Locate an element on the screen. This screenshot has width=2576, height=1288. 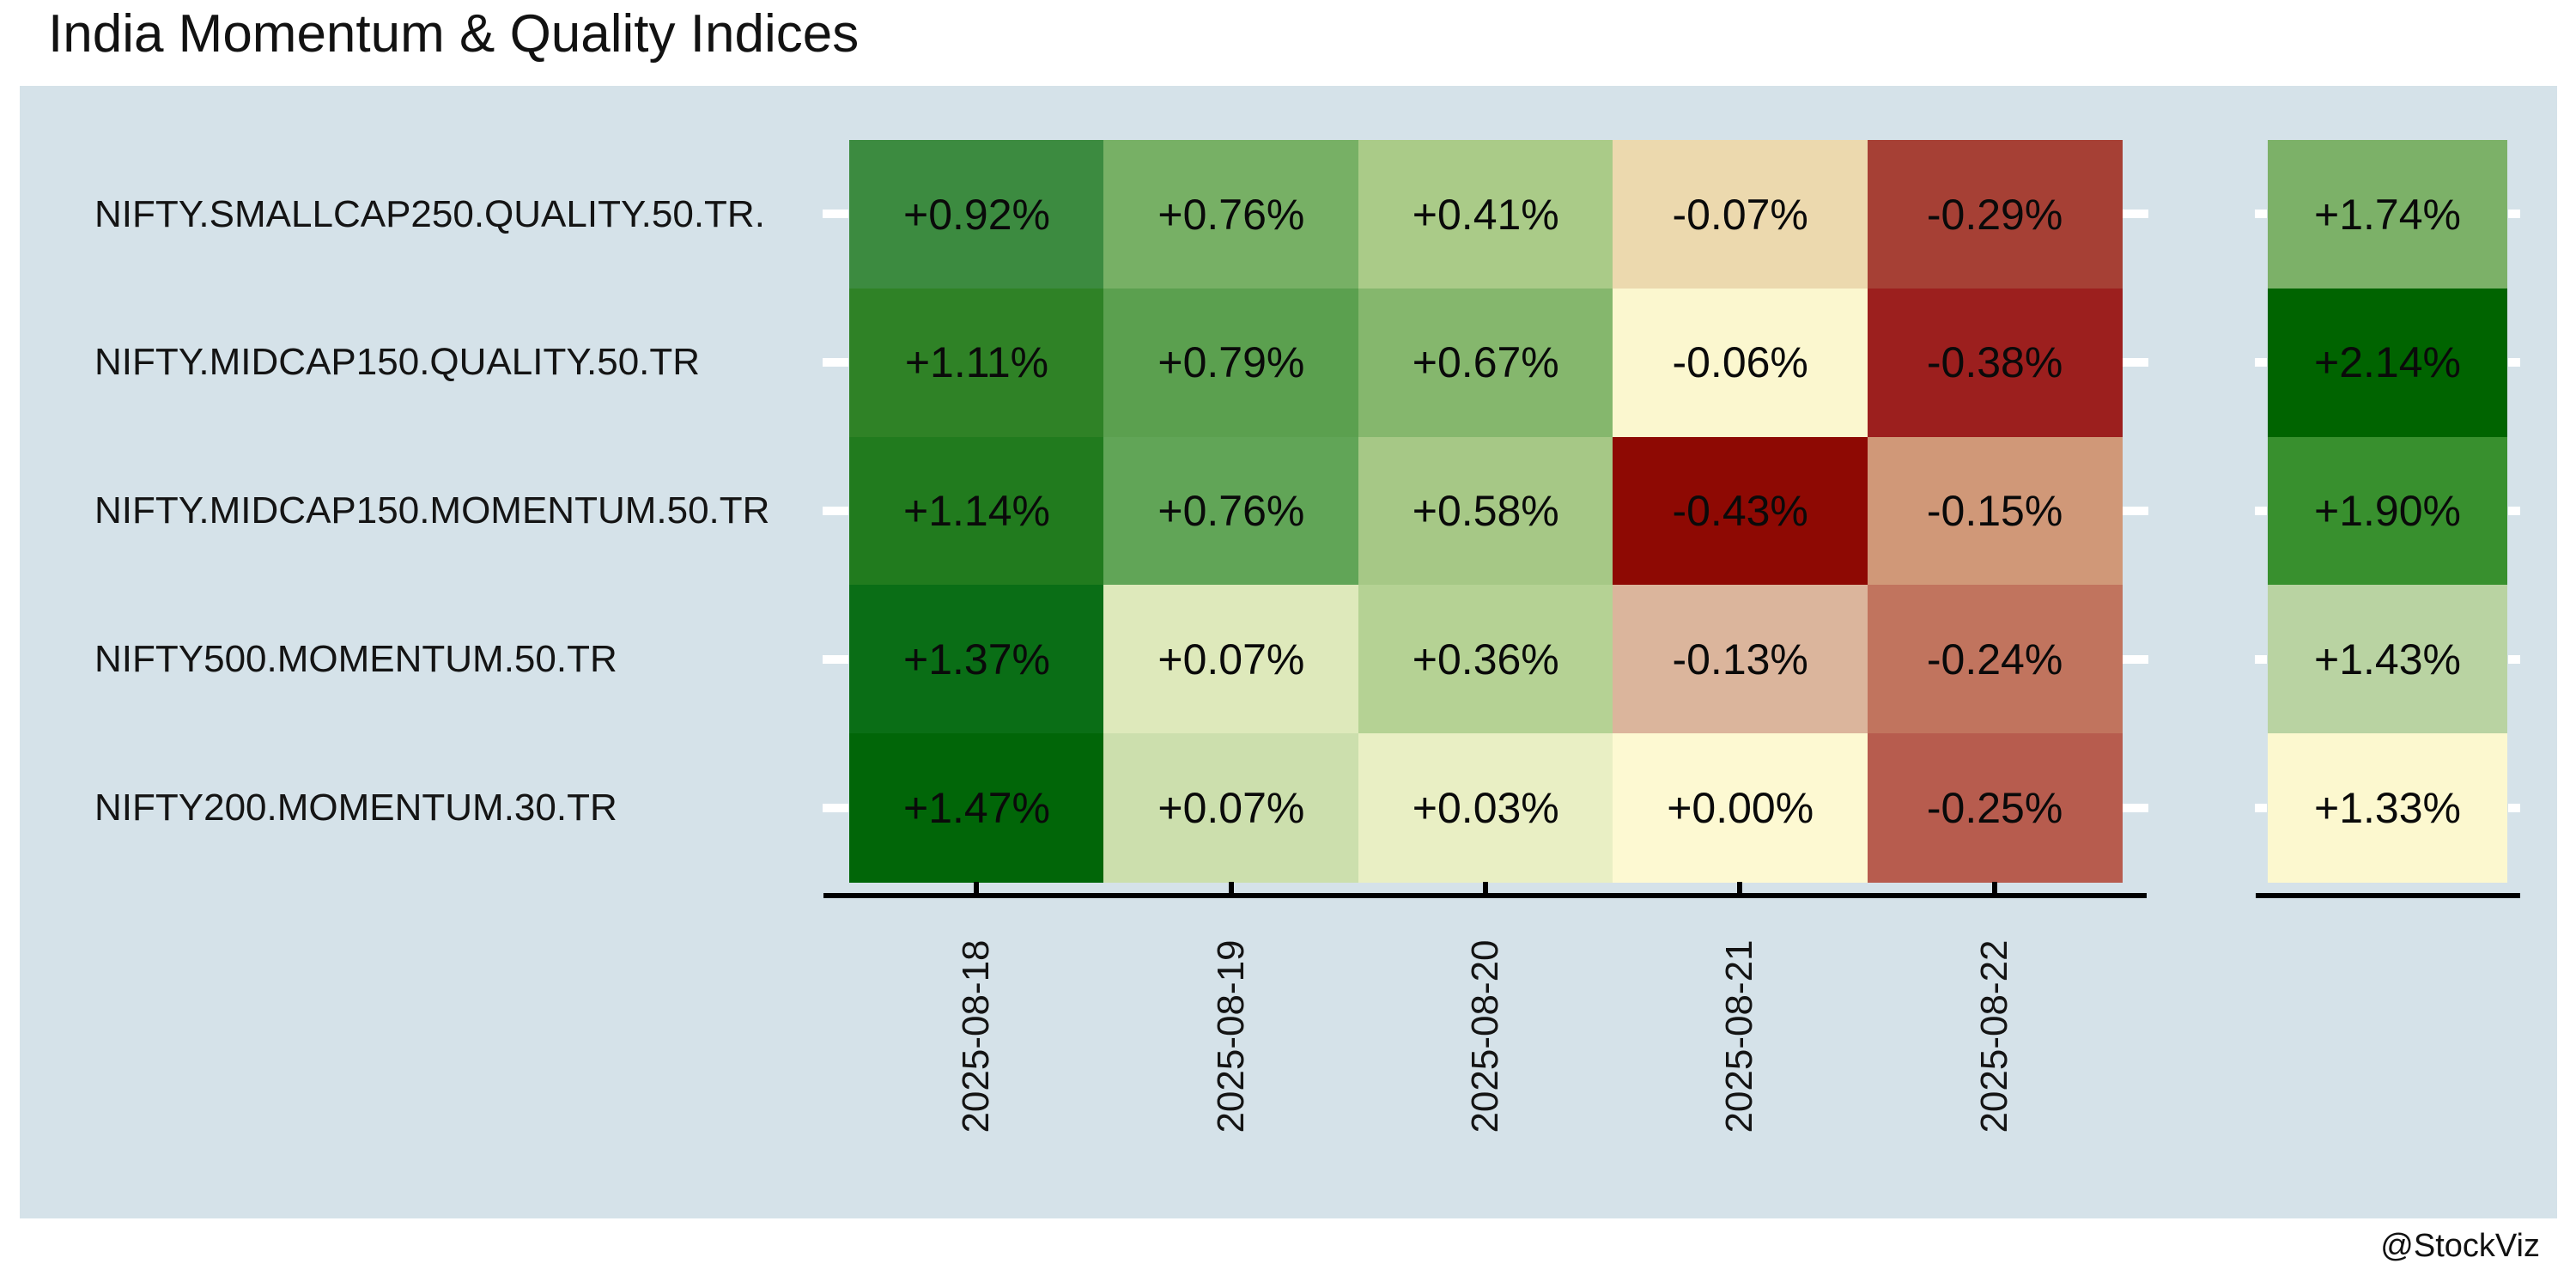
date-label: 2025-08-18 is located at coordinates (976, 1036).